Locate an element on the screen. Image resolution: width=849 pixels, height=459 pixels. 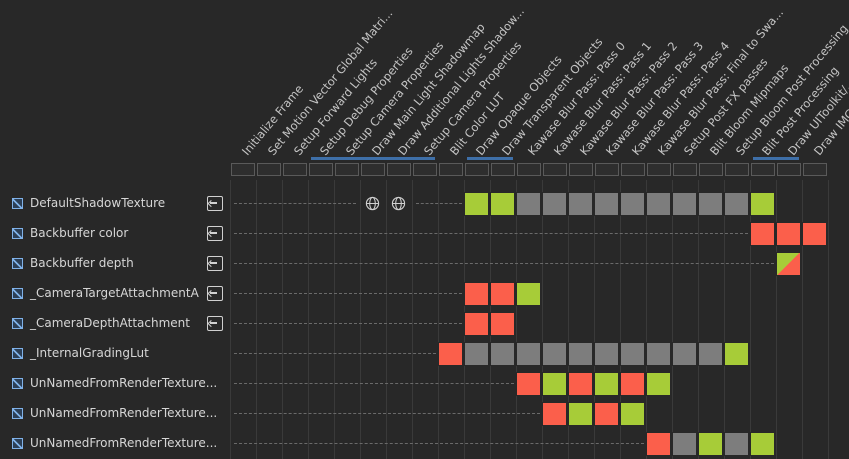
resource-name: Backbuffer depth is located at coordinates (82, 263).